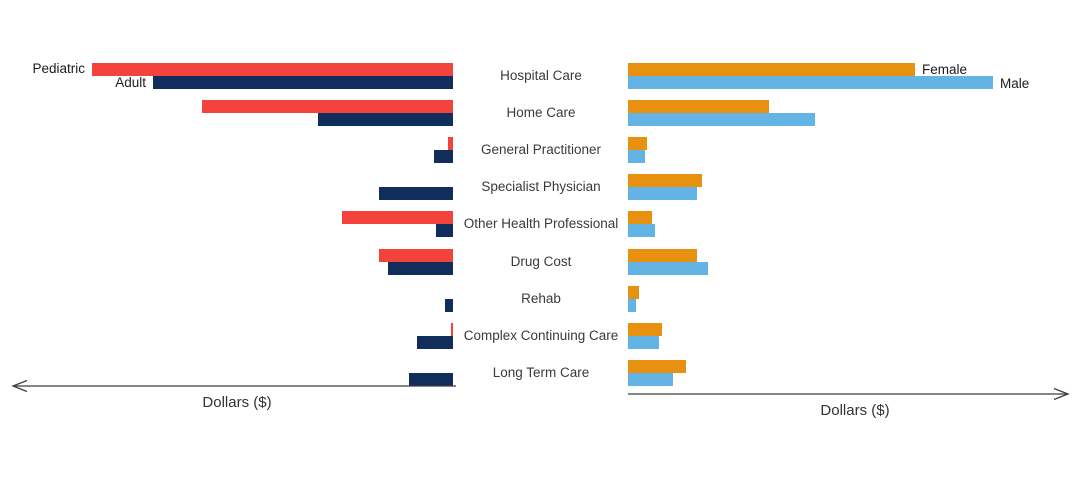 Image resolution: width=1080 pixels, height=482 pixels. I want to click on bar-adult-long-term-care, so click(431, 380).